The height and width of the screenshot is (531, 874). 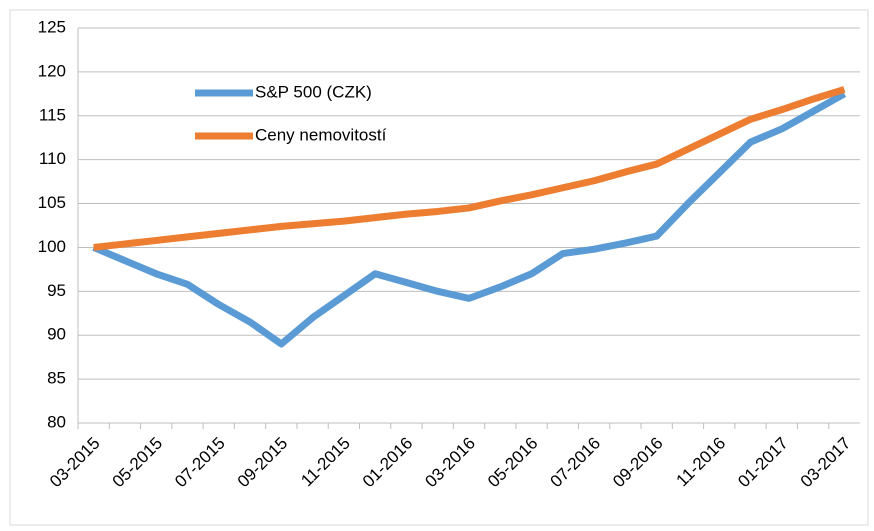 What do you see at coordinates (56, 378) in the screenshot?
I see `y-tick-label: 85` at bounding box center [56, 378].